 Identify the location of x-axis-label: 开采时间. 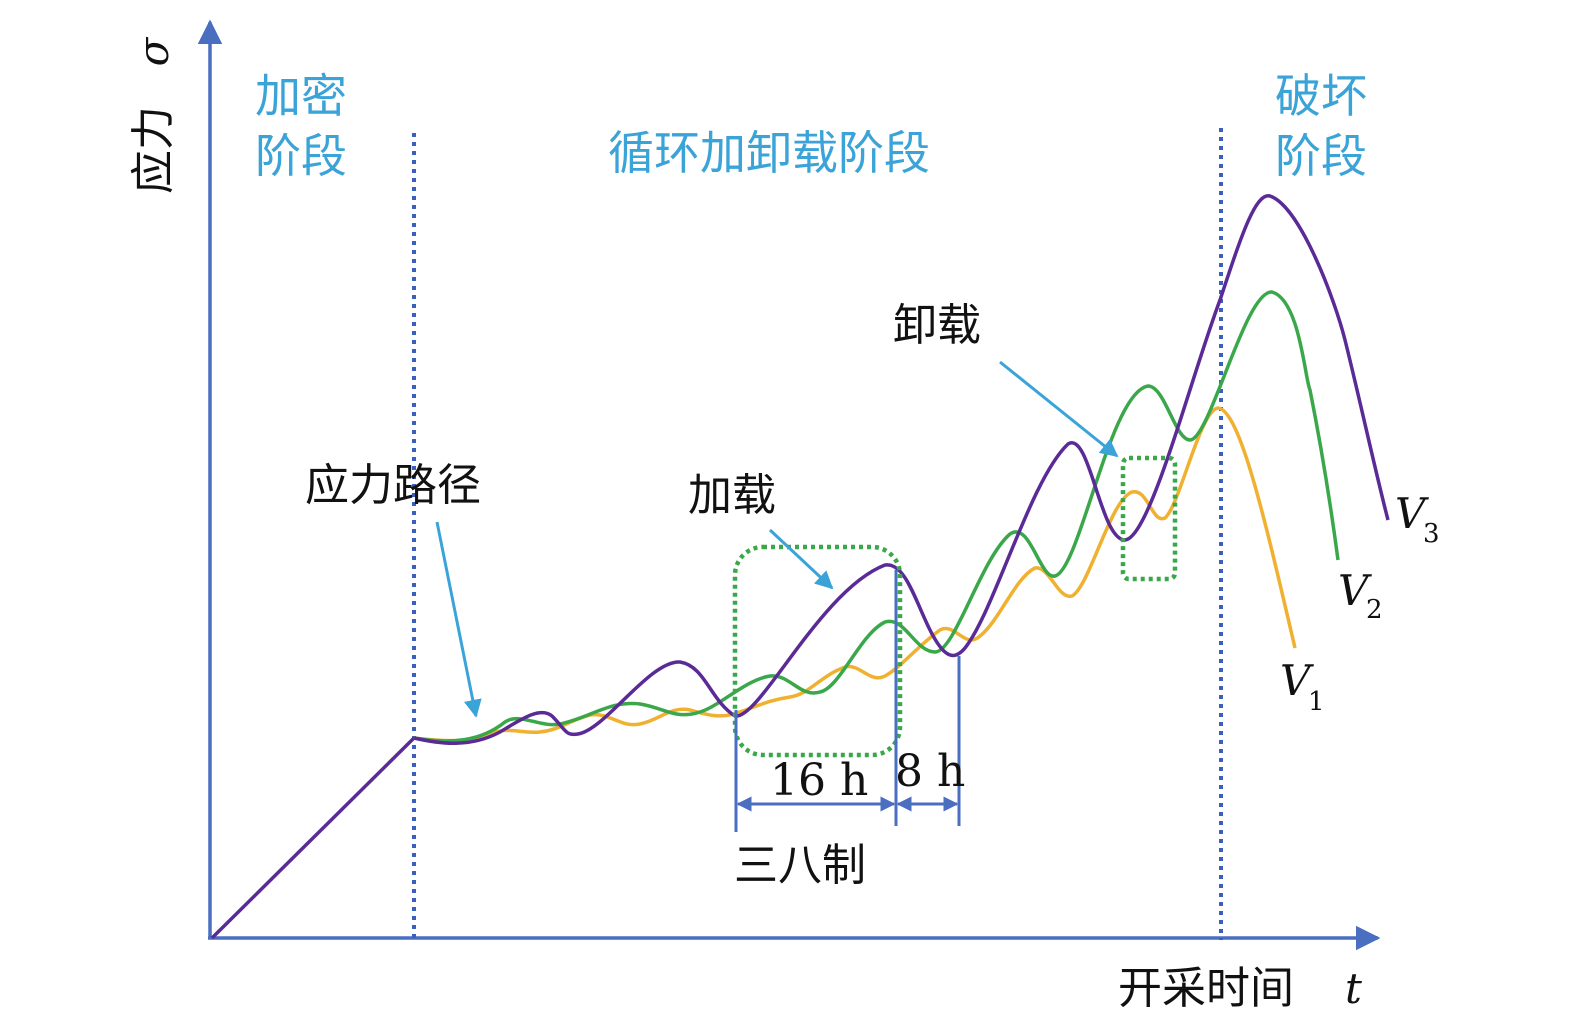
(1206, 988).